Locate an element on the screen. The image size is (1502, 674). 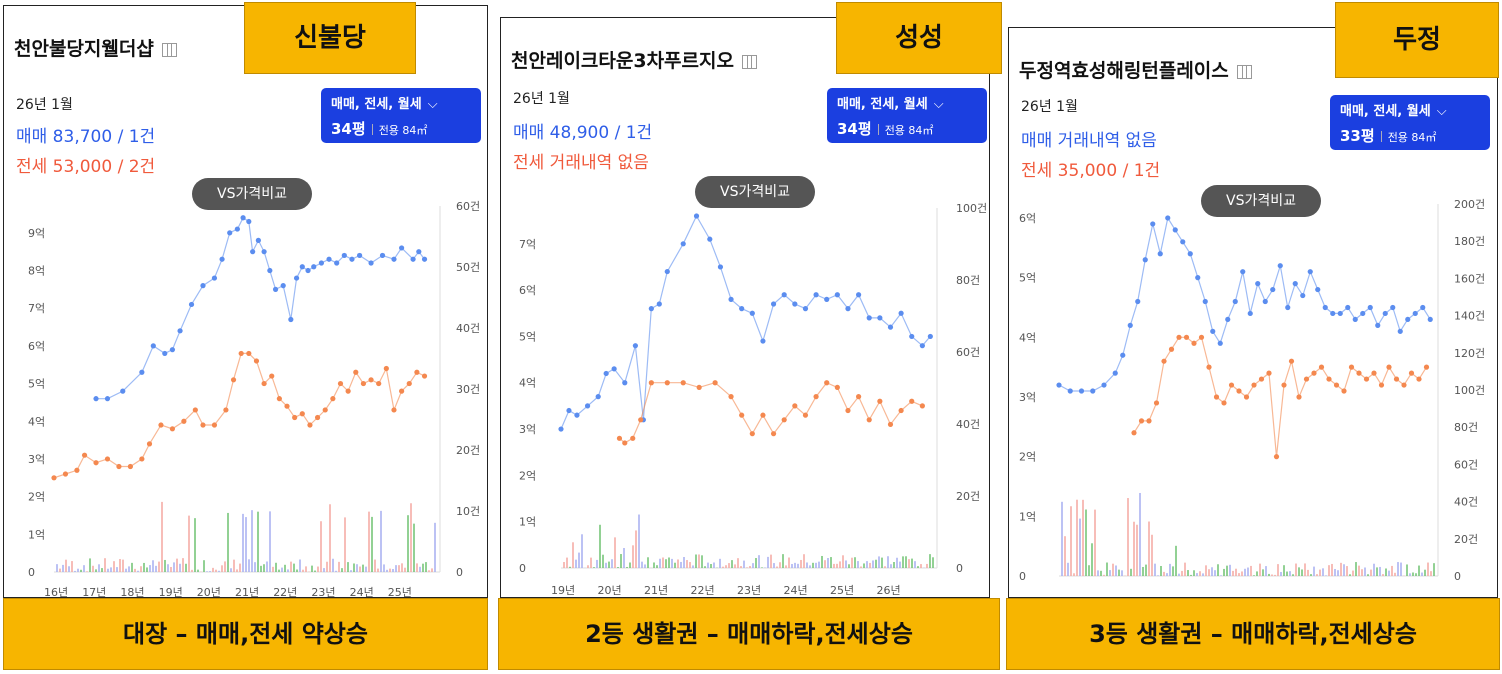
series-line-jeonse is located at coordinates (1280, 396).